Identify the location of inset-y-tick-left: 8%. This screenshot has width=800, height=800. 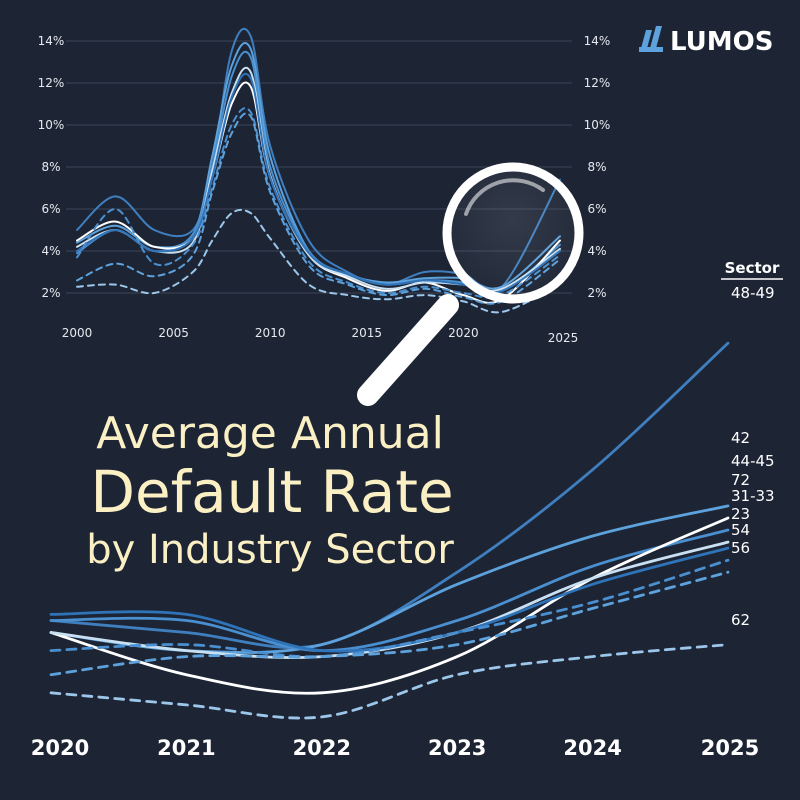
(50, 167).